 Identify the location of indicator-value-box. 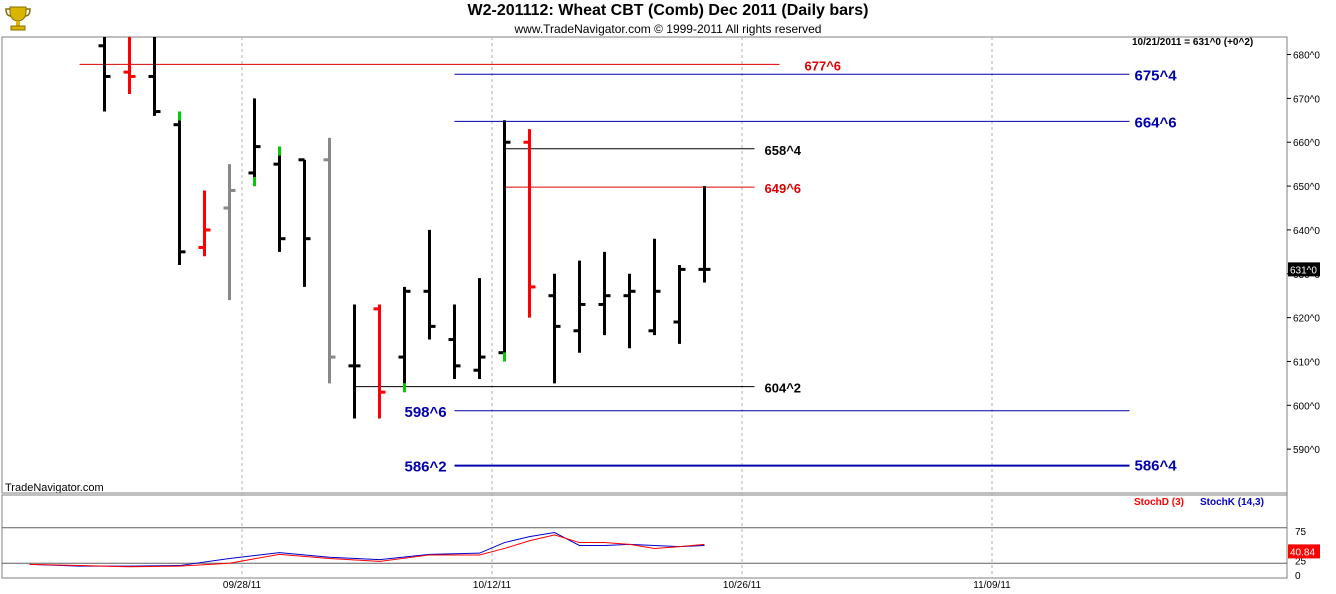
(1304, 551).